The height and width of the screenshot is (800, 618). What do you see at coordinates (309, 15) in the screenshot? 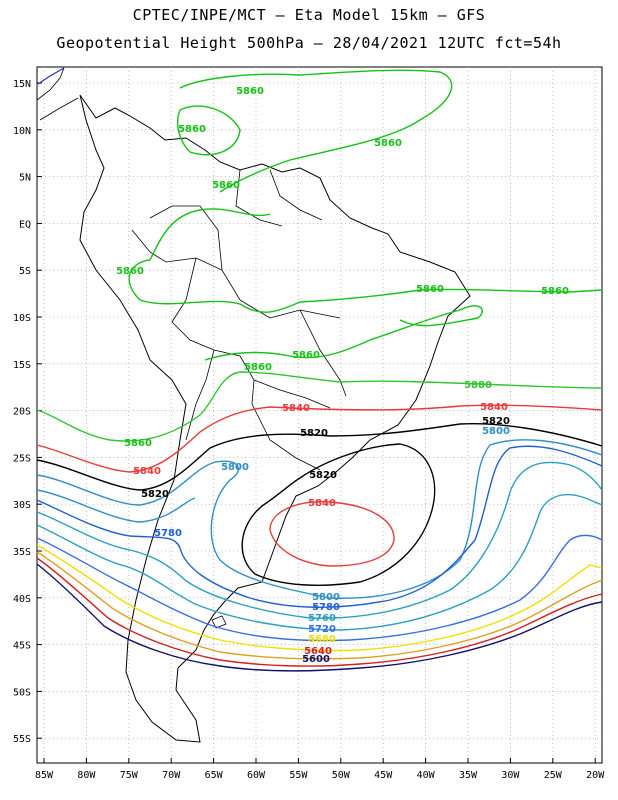
I see `chart-title: CPTEC/INPE/MCT – Eta Model 15km – GFS` at bounding box center [309, 15].